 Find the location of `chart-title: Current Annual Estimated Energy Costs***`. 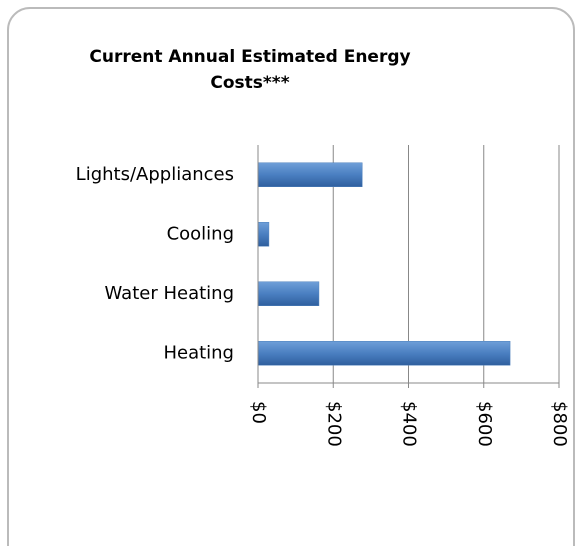

chart-title: Current Annual Estimated Energy Costs*** is located at coordinates (250, 70).